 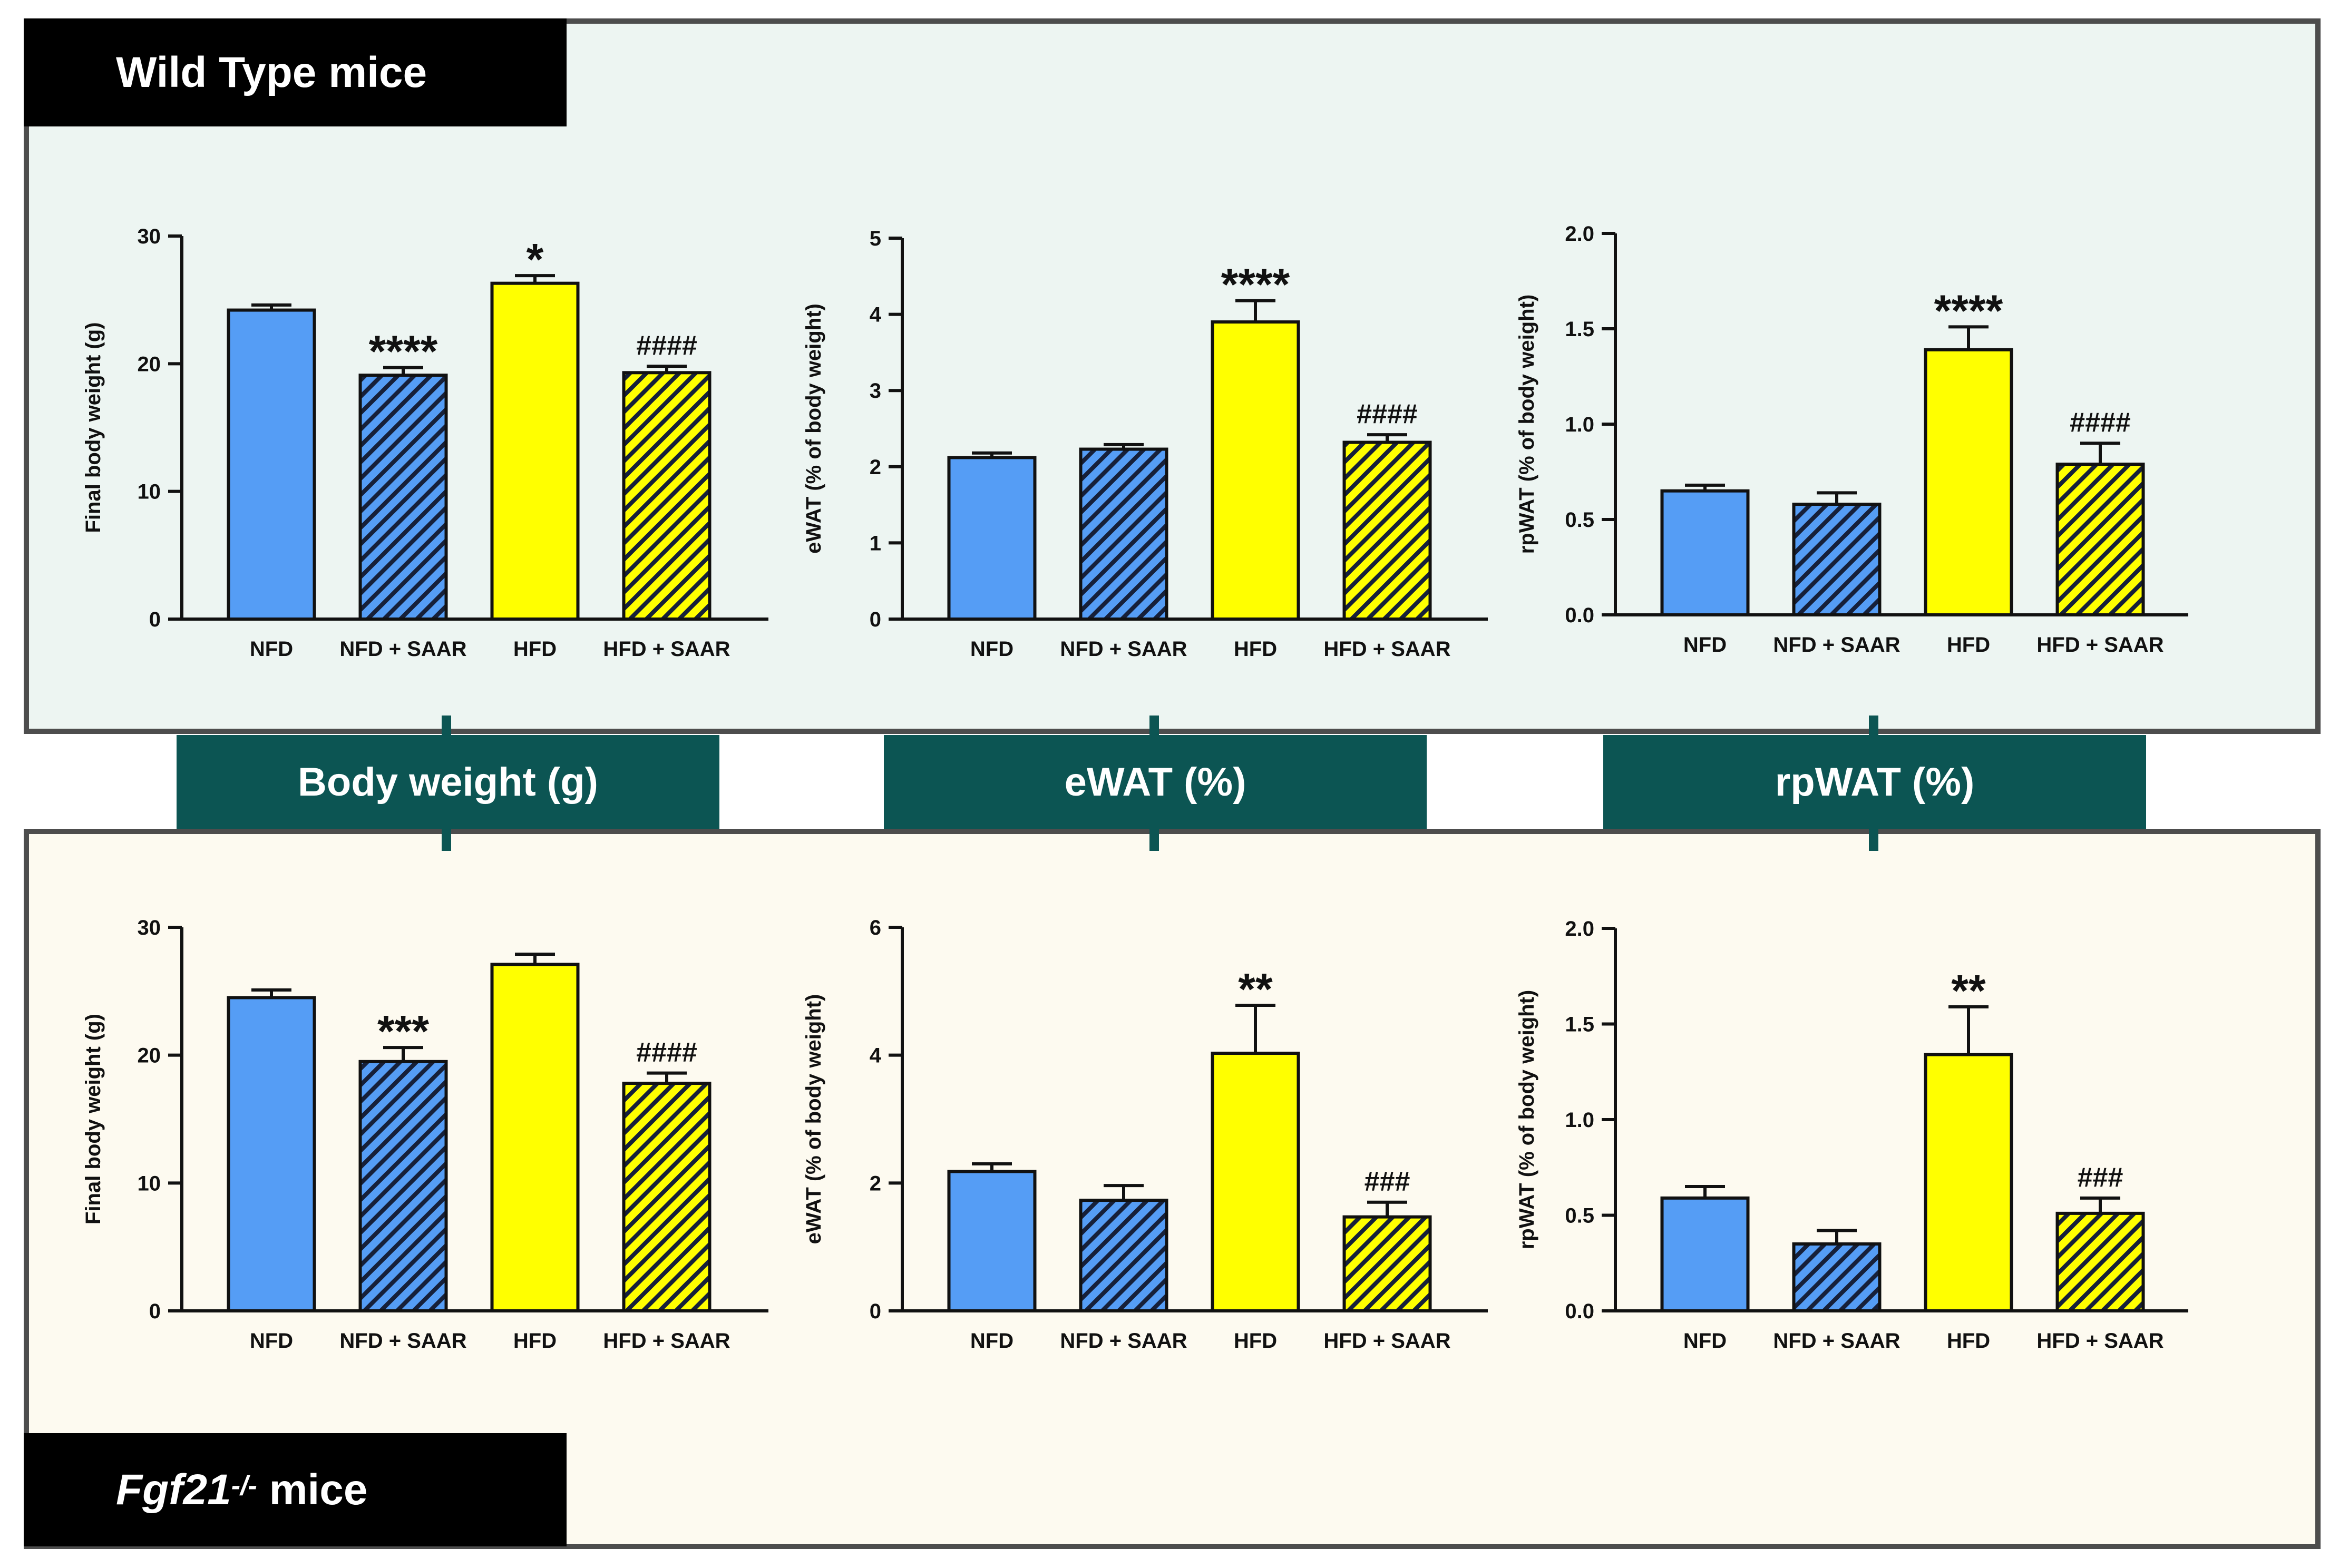 What do you see at coordinates (1580, 928) in the screenshot?
I see `chart-6-y-tick-label: 2.0` at bounding box center [1580, 928].